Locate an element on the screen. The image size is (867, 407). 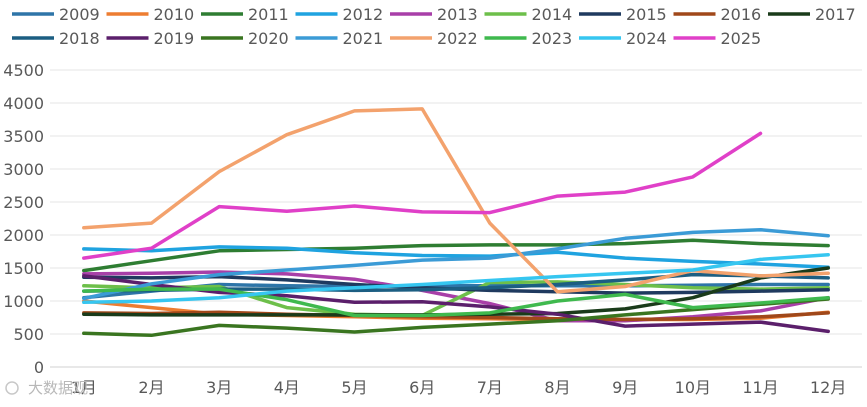
legend-item: 2010 is located at coordinates (150, 14).